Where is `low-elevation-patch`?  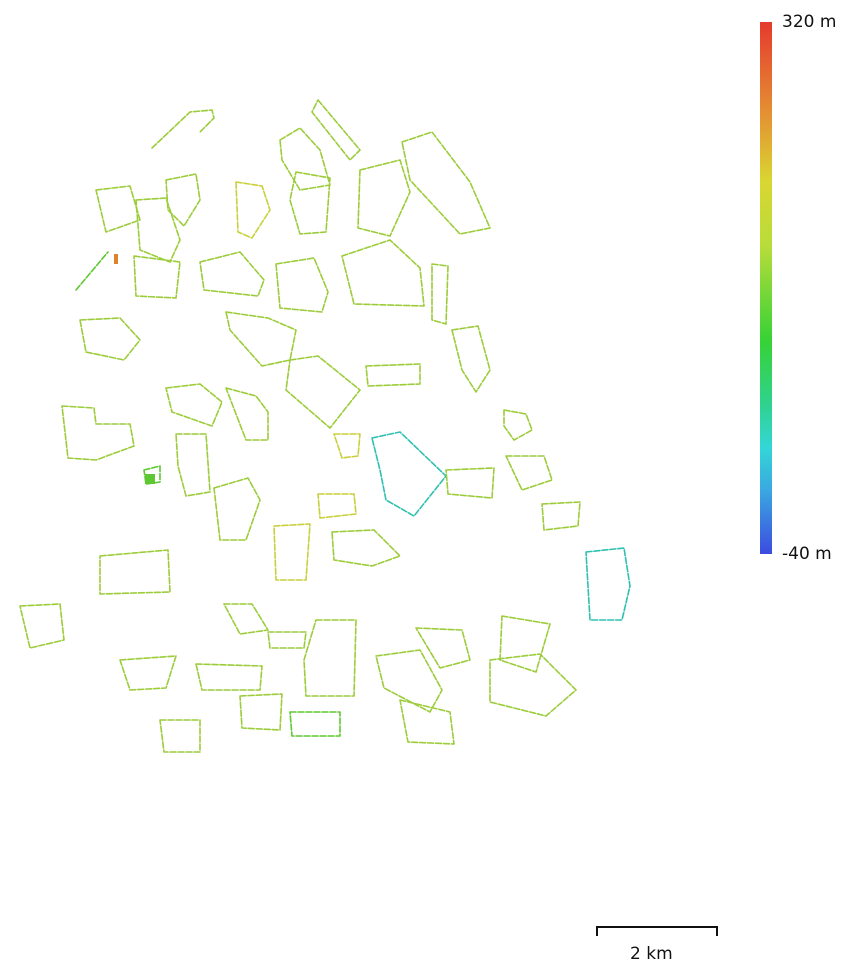 low-elevation-patch is located at coordinates (150, 479).